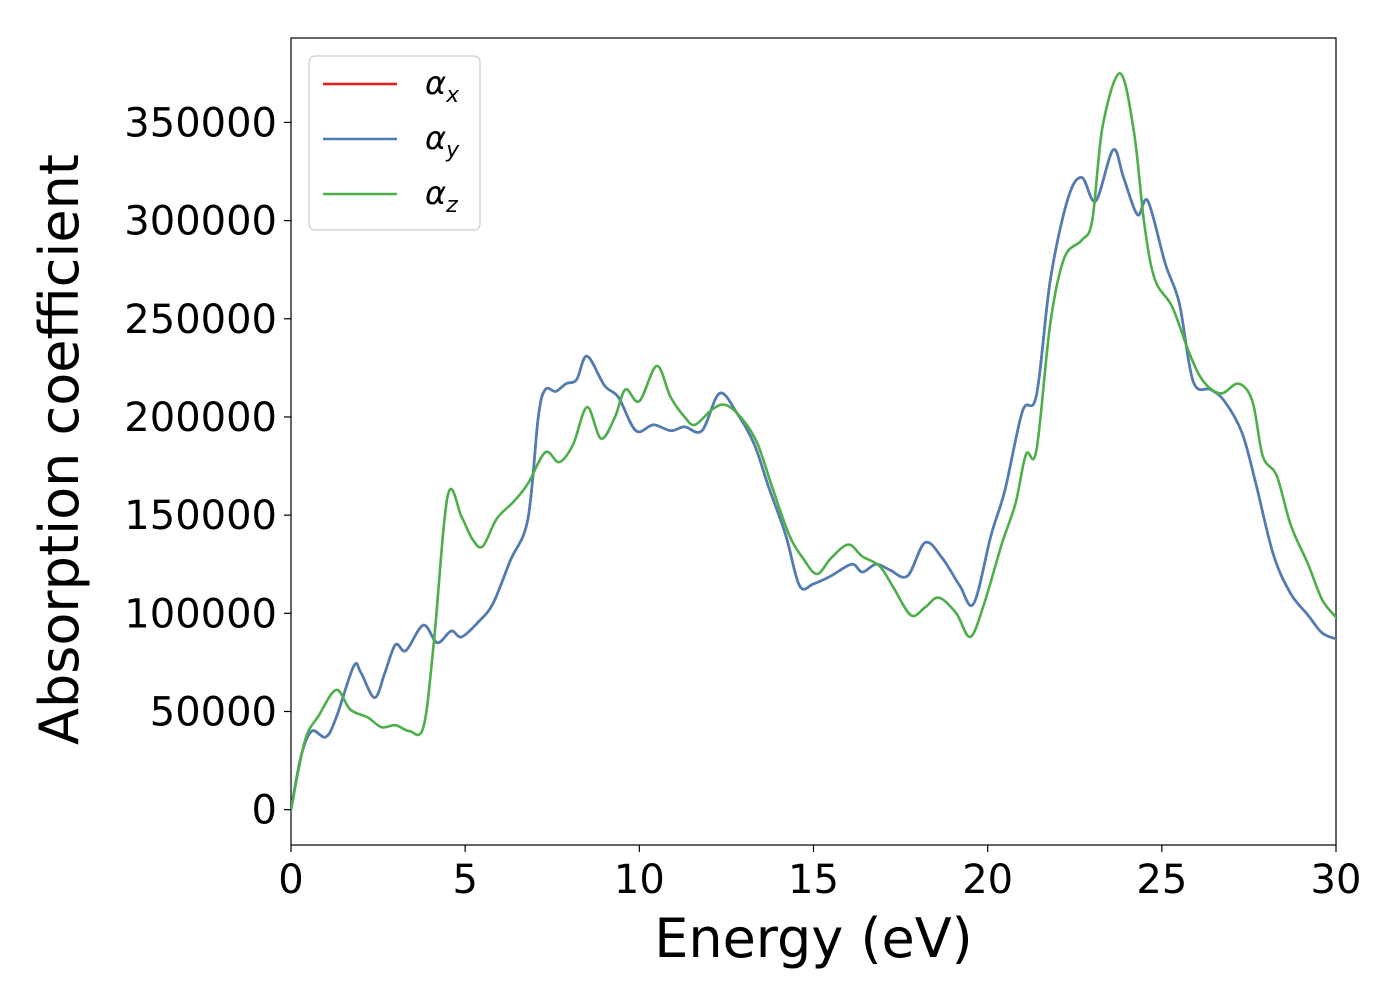  Describe the element at coordinates (200, 320) in the screenshot. I see `y-tick-label: 250000` at that location.